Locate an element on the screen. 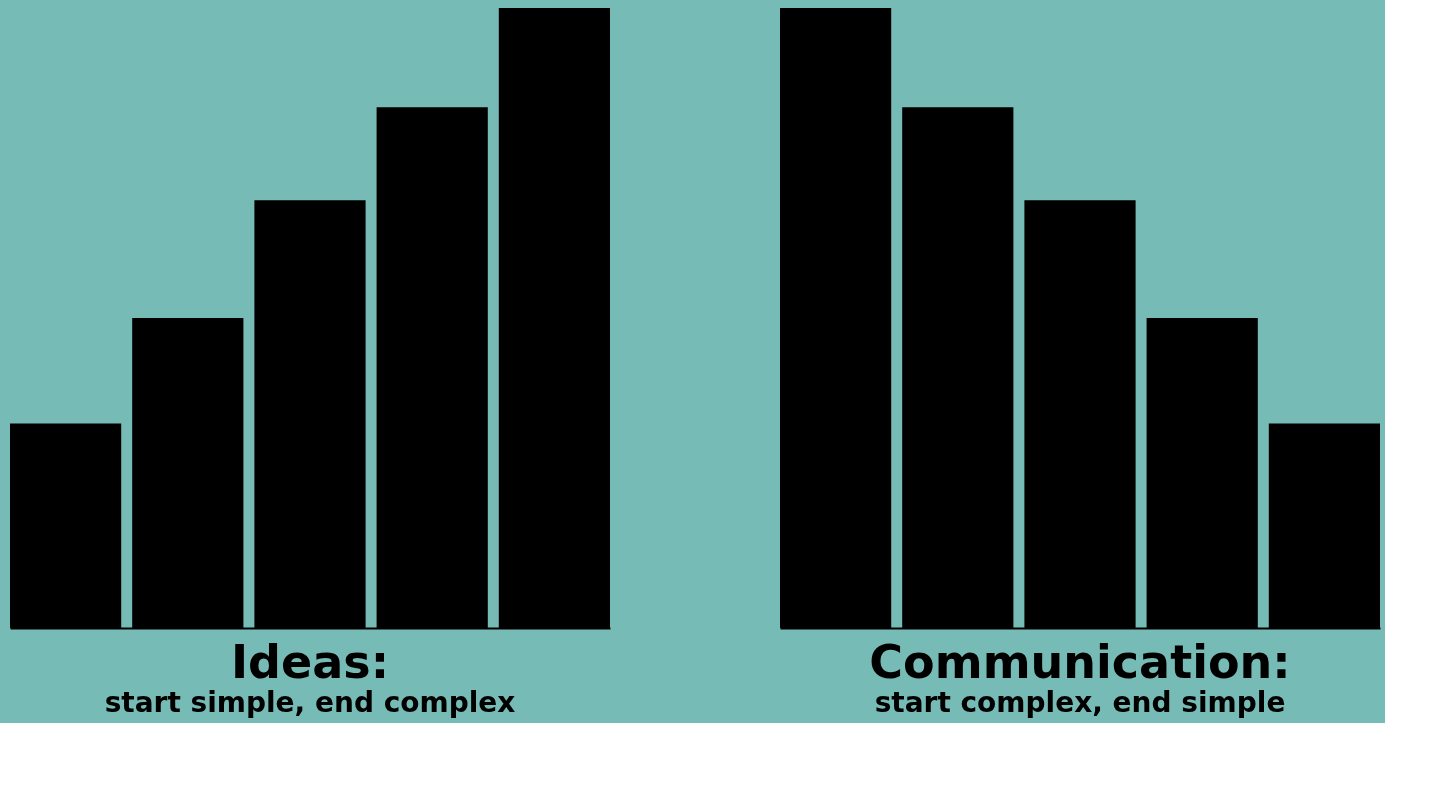 The image size is (1432, 786). text: Ideas: is located at coordinates (310, 662).